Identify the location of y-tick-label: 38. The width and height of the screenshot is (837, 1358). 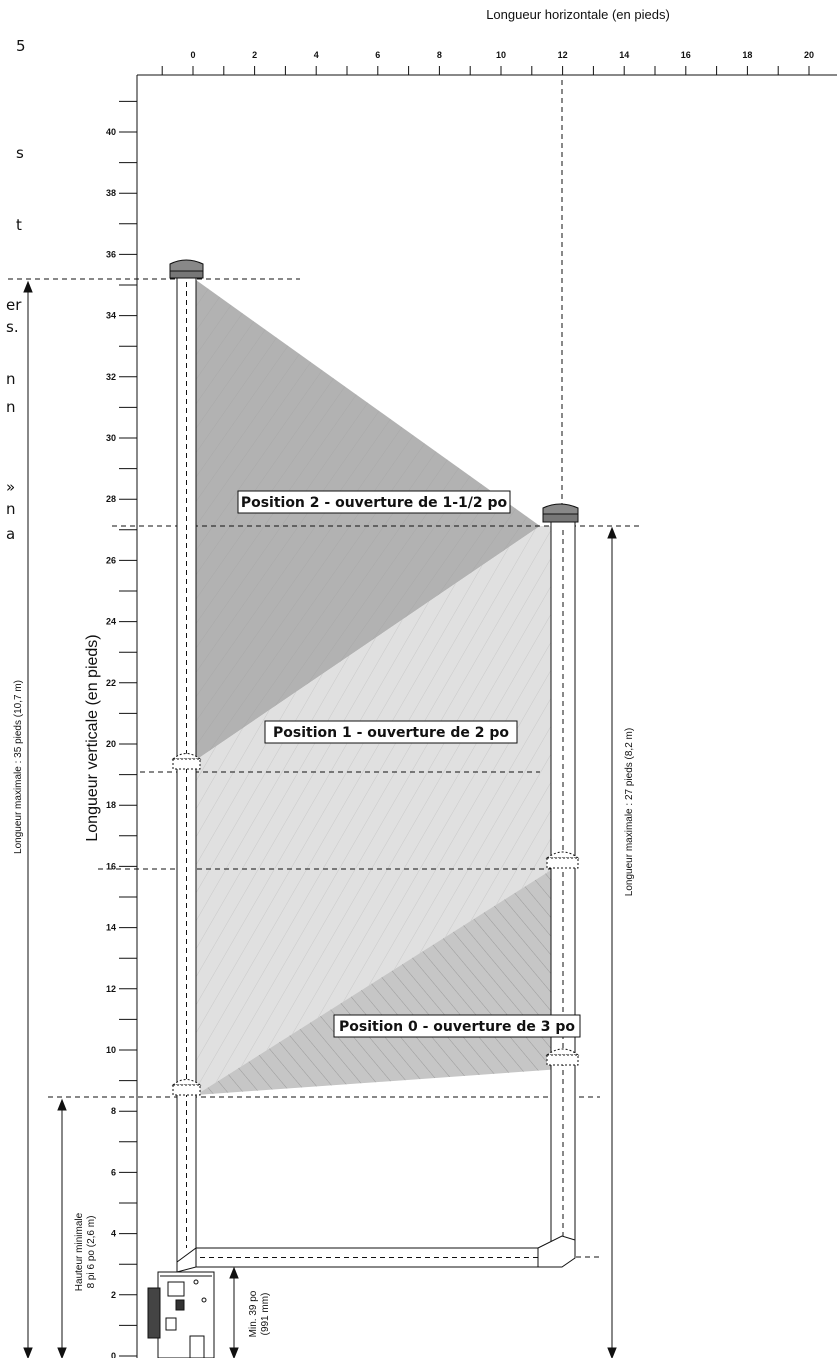
(111, 193).